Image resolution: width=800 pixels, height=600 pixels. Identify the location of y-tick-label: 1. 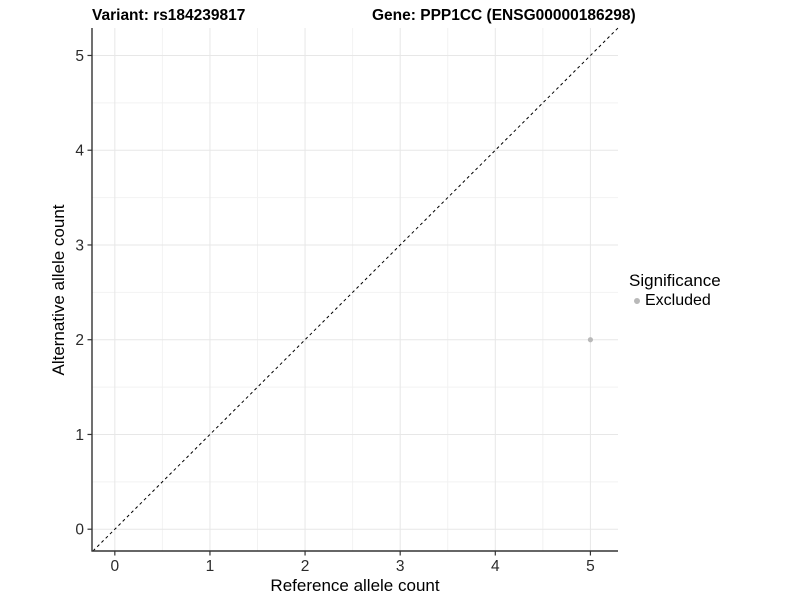
(79, 435).